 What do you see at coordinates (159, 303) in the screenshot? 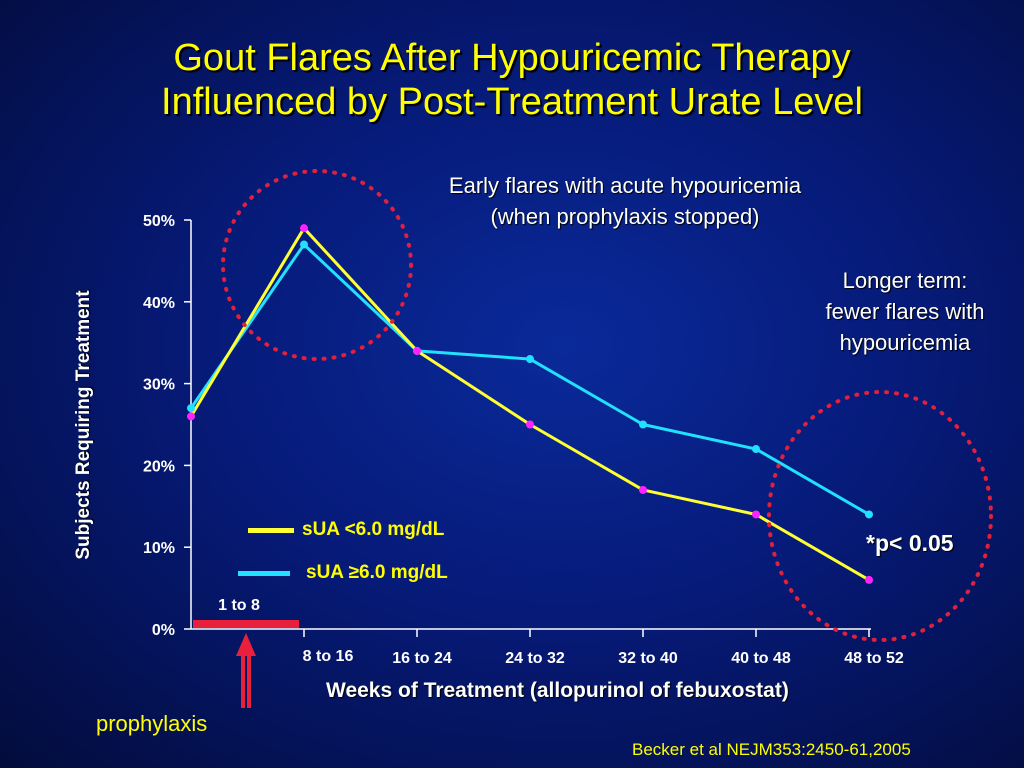
I see `y-tick-label: 40%` at bounding box center [159, 303].